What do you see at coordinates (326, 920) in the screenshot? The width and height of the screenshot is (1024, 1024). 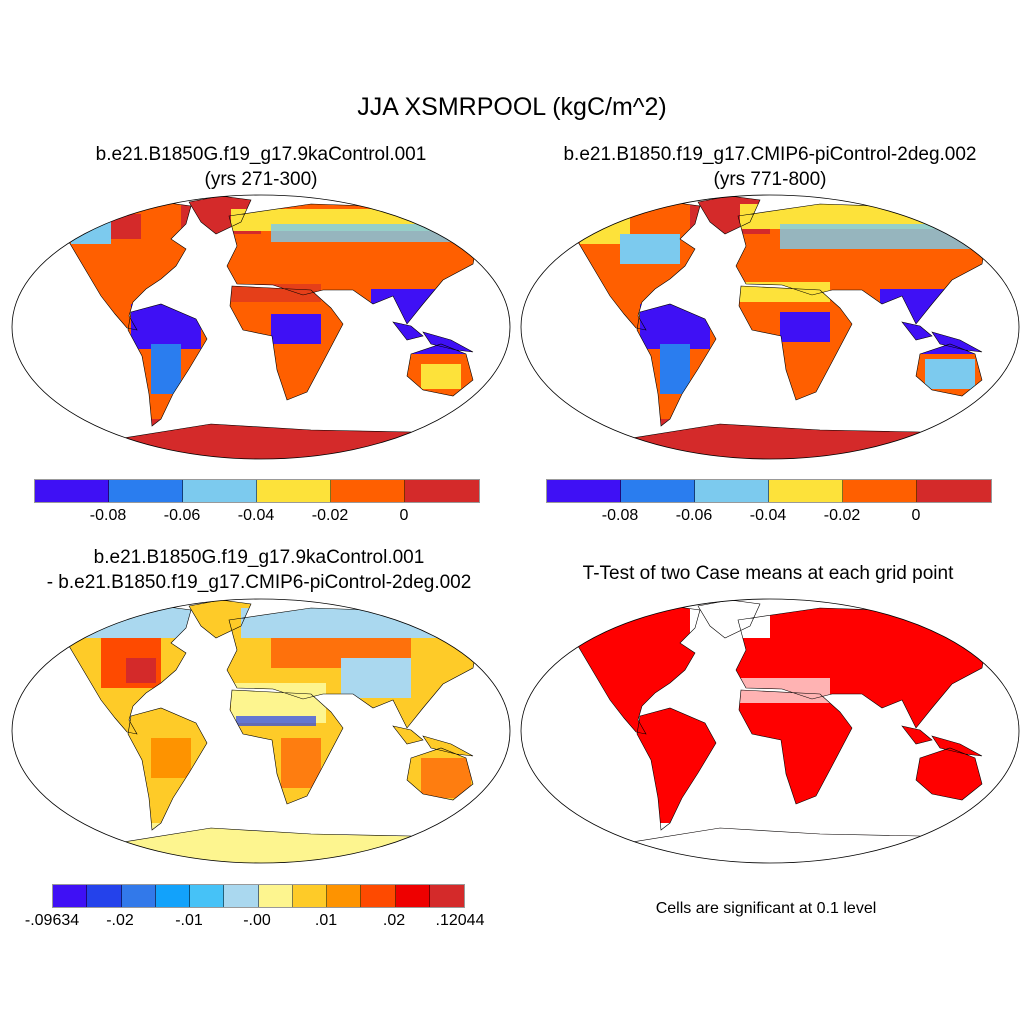 I see `colorbar-label: .01` at bounding box center [326, 920].